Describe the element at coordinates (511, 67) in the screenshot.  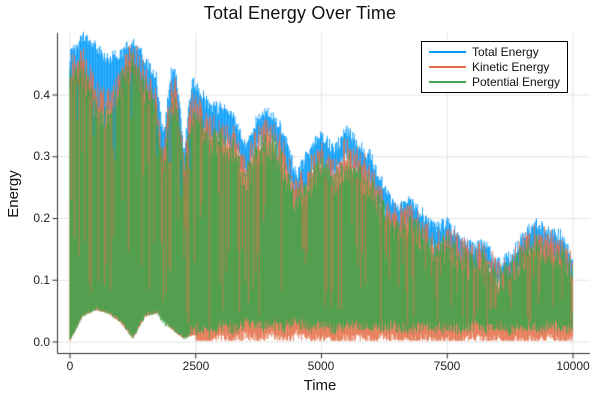
I see `legend-label-kinetic-energy: Kinetic Energy` at that location.